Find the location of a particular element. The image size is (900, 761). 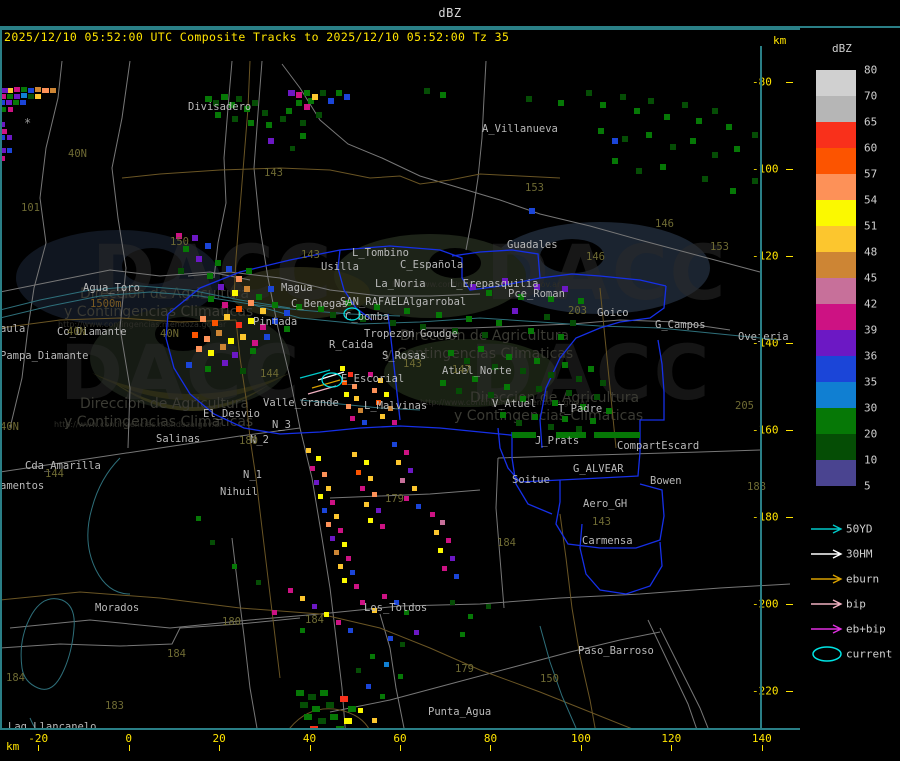

x-axis-tick-label: 60 is located at coordinates (400, 738).